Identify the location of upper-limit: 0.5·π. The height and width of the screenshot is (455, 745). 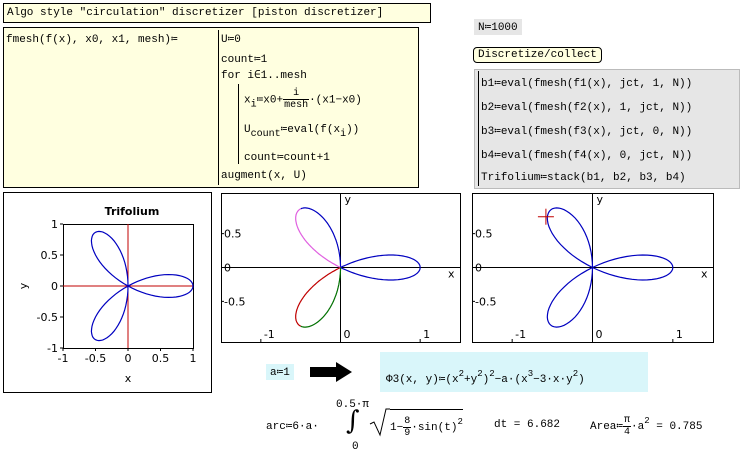
(353, 405).